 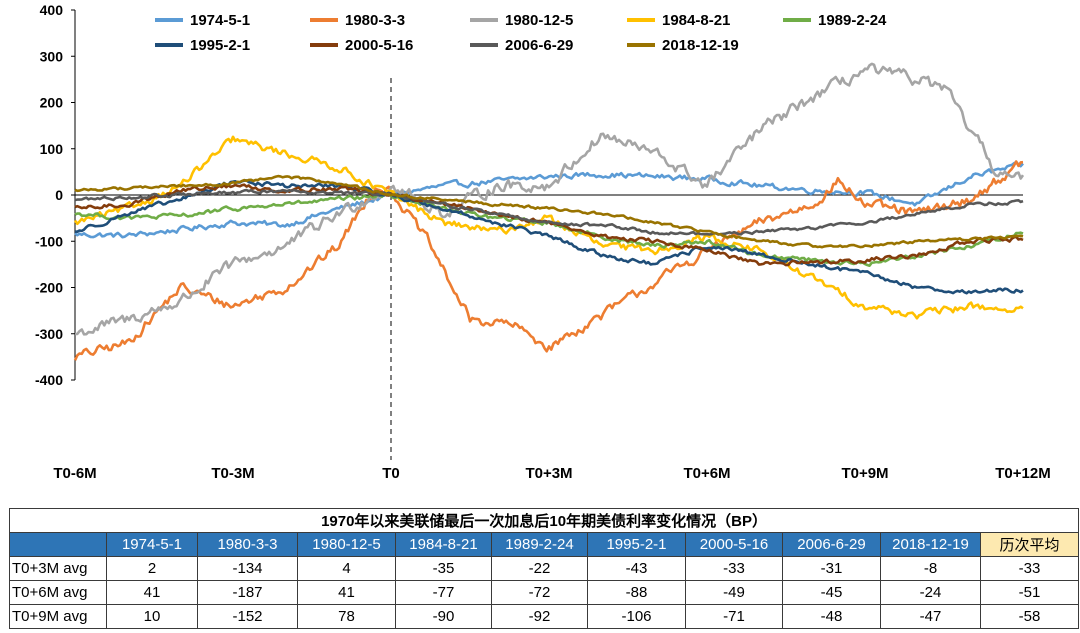 What do you see at coordinates (831, 544) in the screenshot?
I see `table-header-cell: 2006-6-29` at bounding box center [831, 544].